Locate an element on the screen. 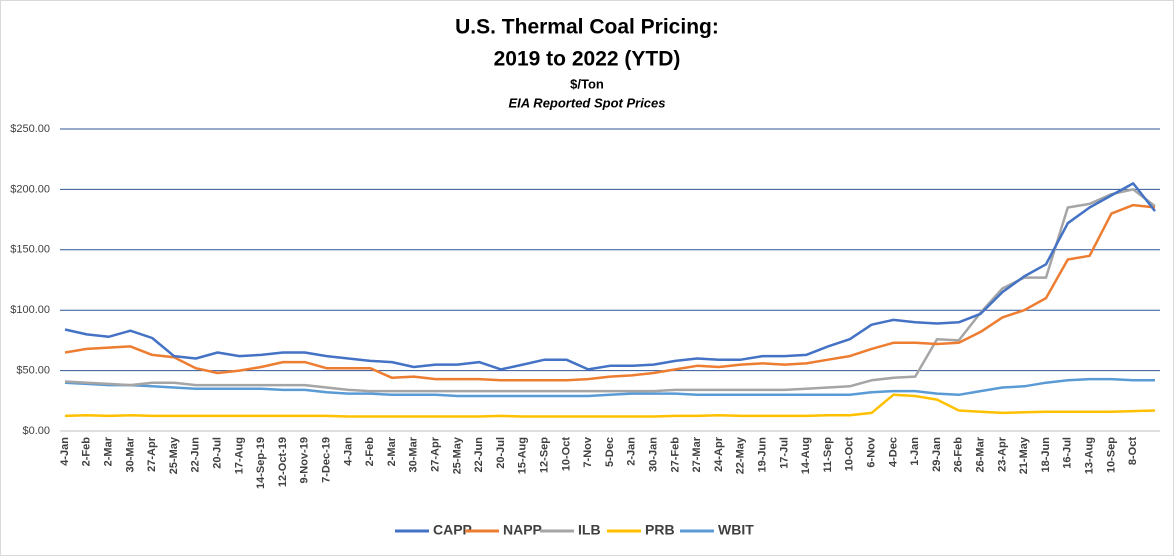 The height and width of the screenshot is (556, 1174). y-tick-label: $150.00 is located at coordinates (30, 250).